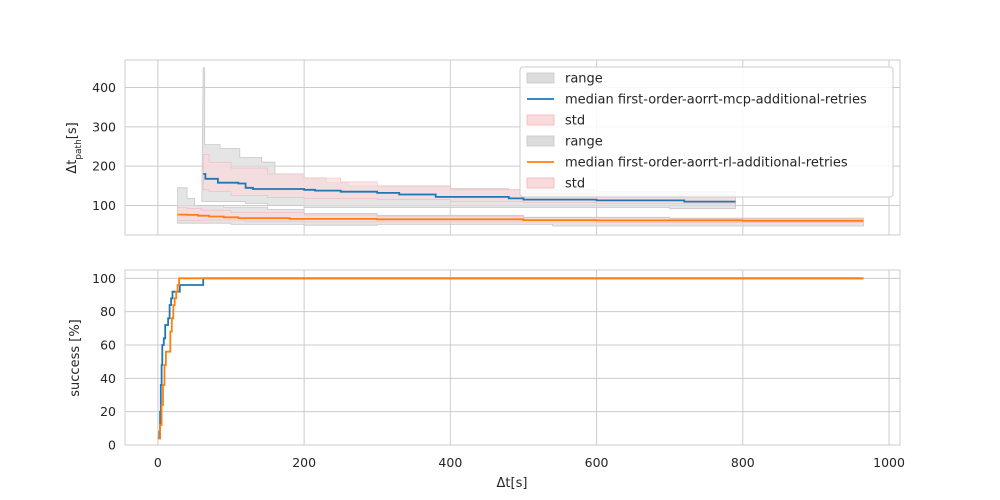  Describe the element at coordinates (584, 142) in the screenshot. I see `legend-label-3: range` at that location.